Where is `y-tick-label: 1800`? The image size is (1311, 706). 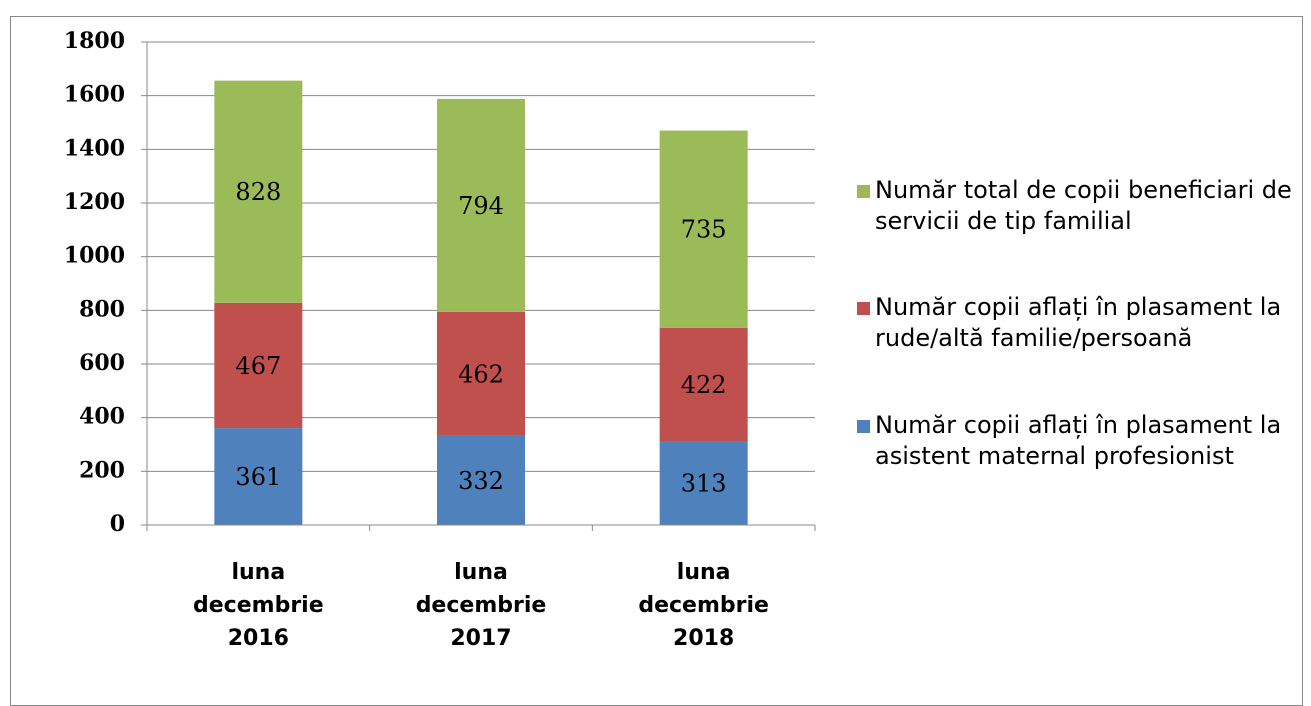 y-tick-label: 1800 is located at coordinates (94, 41).